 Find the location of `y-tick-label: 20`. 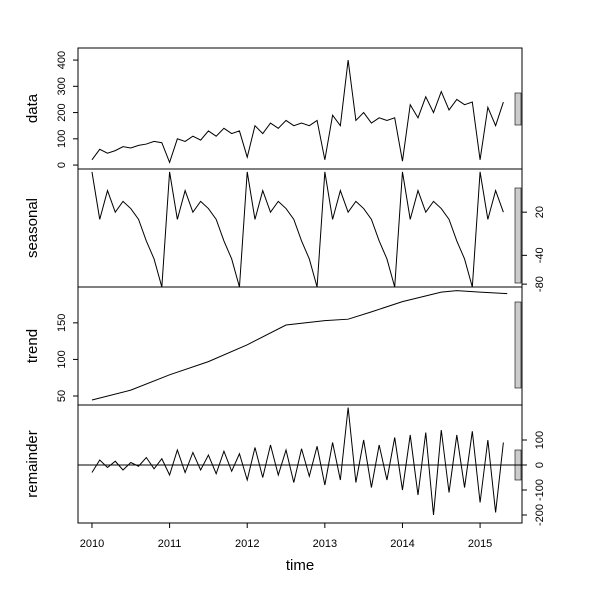

y-tick-label: 20 is located at coordinates (540, 212).